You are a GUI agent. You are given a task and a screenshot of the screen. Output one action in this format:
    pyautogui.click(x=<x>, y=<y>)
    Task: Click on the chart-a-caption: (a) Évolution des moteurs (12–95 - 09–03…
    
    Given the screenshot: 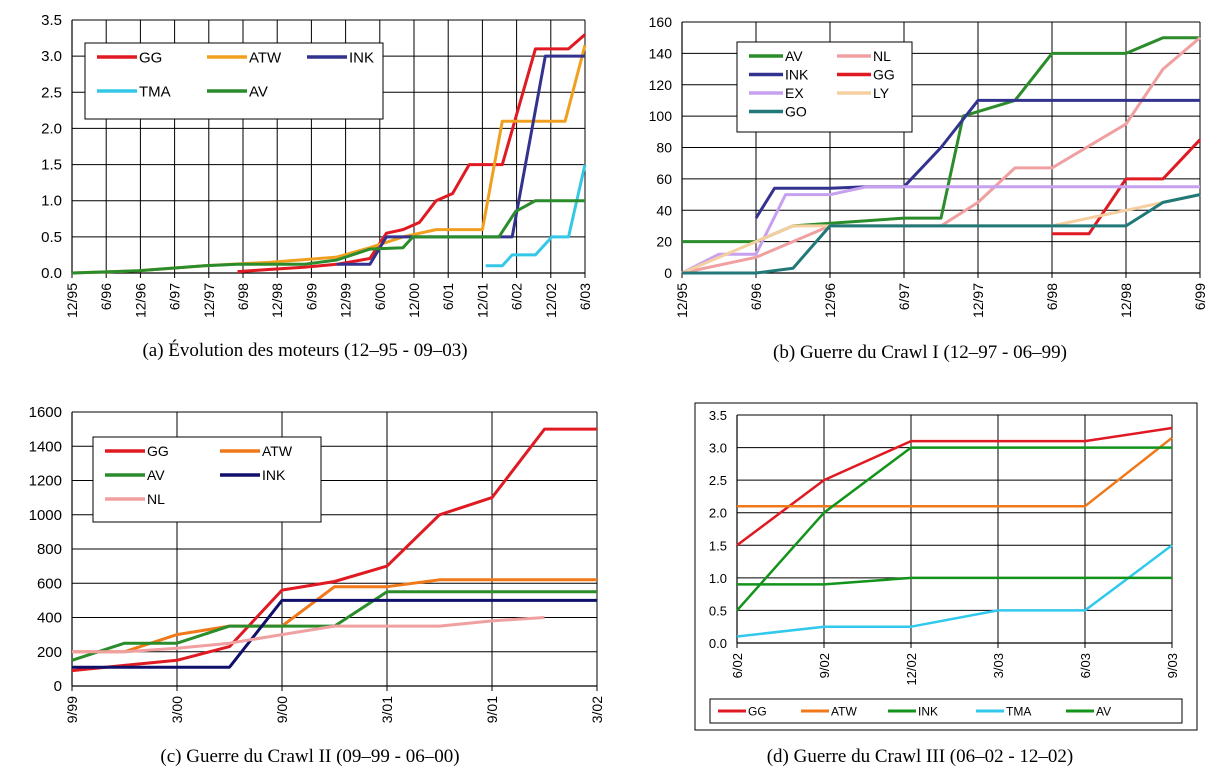 What is the action you would take?
    pyautogui.click(x=305, y=350)
    